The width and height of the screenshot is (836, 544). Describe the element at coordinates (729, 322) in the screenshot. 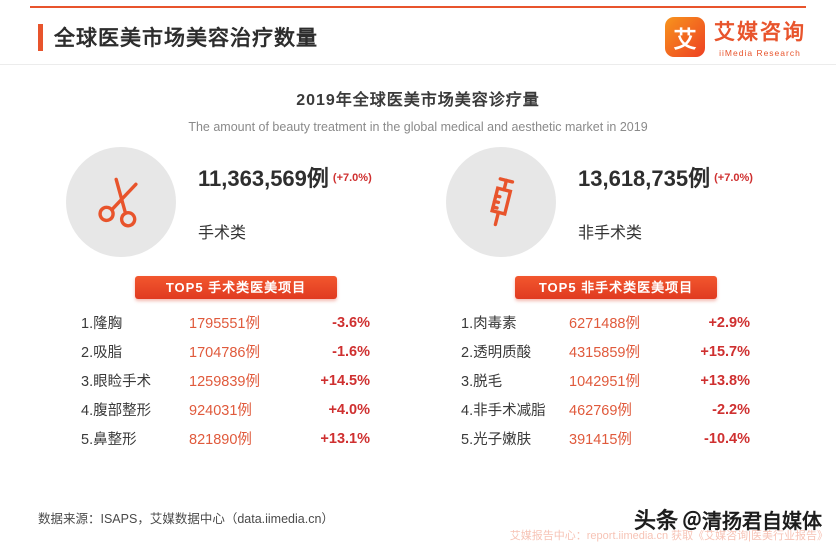

I see `item-change: +2.9%` at that location.